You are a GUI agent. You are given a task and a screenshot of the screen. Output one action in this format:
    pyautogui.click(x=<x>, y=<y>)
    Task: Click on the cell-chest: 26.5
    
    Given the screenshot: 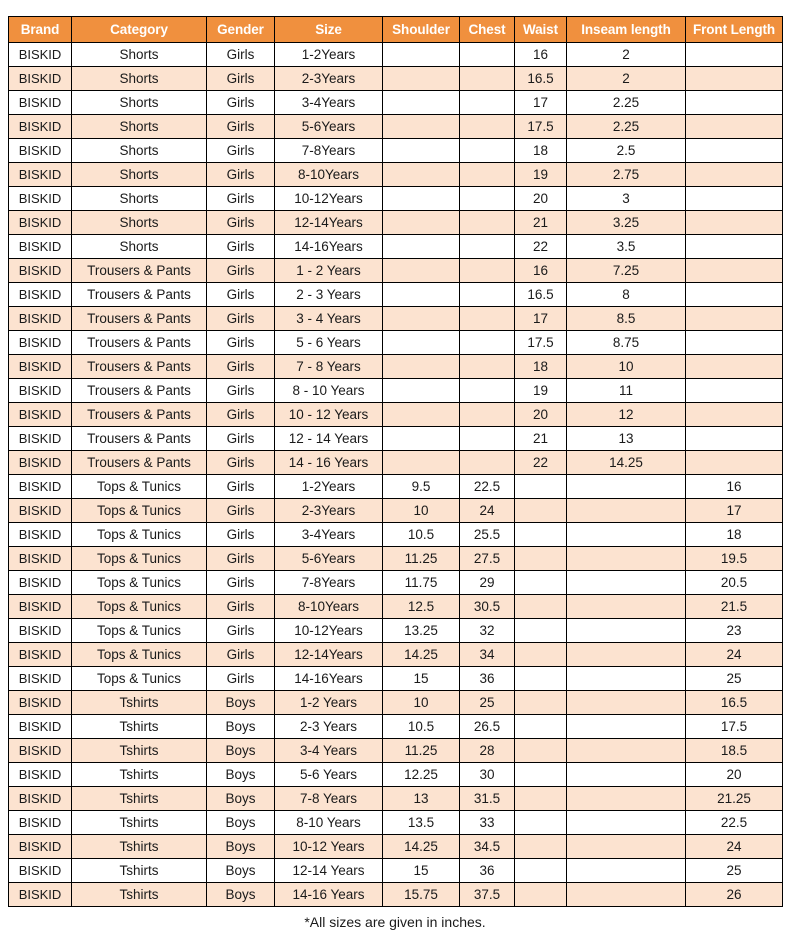 What is the action you would take?
    pyautogui.click(x=487, y=726)
    